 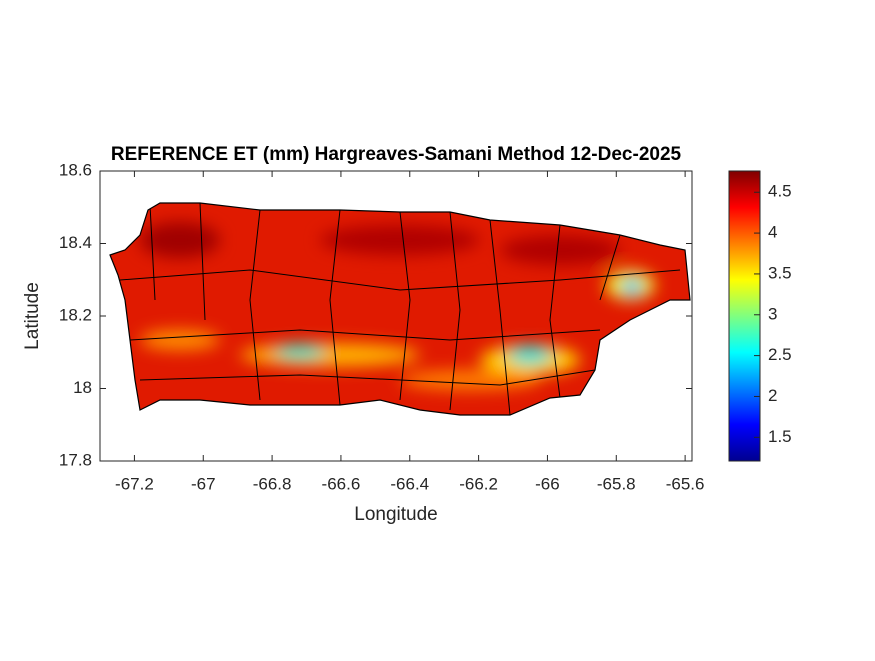 I want to click on y-tick-label: 18.4, so click(x=75, y=242).